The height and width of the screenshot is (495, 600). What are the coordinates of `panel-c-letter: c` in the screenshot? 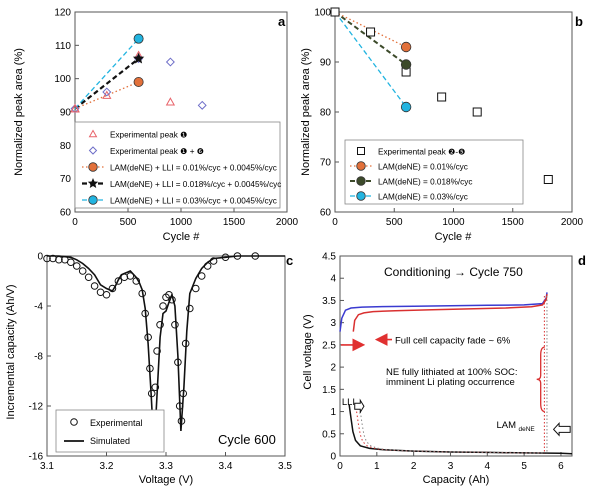 It's located at (289, 260).